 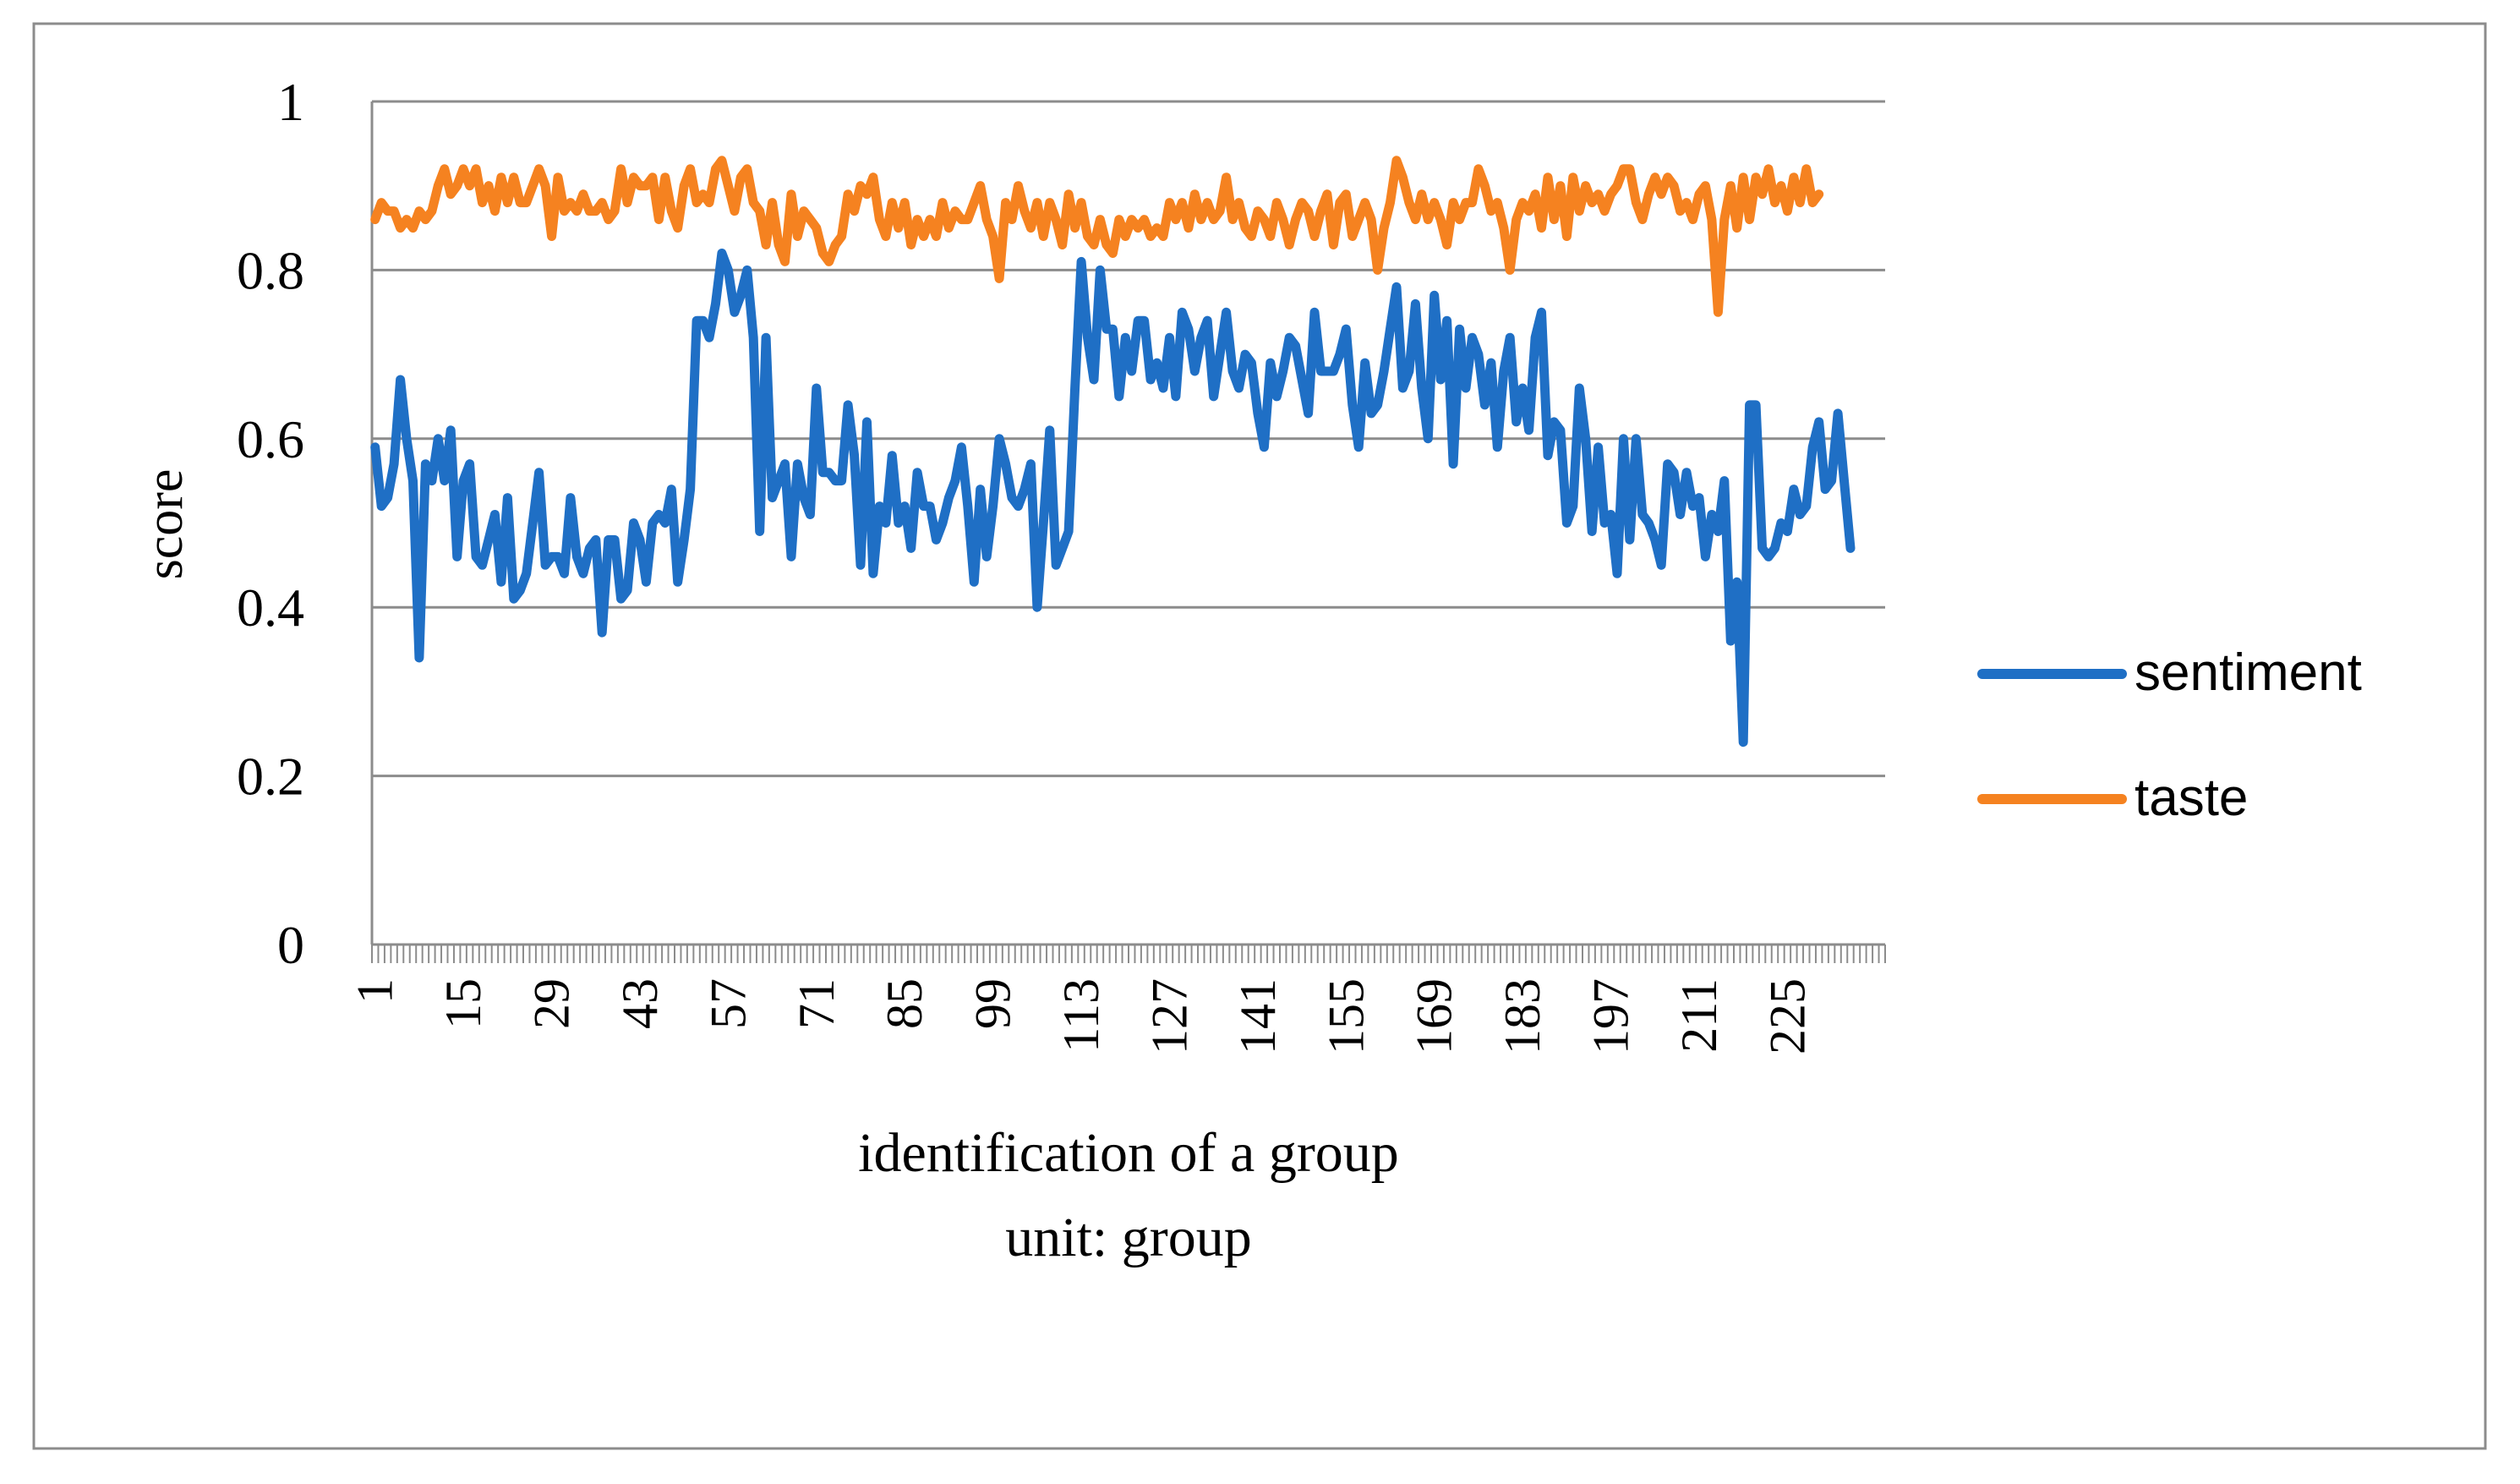 I want to click on y-axis-title: score, so click(x=165, y=524).